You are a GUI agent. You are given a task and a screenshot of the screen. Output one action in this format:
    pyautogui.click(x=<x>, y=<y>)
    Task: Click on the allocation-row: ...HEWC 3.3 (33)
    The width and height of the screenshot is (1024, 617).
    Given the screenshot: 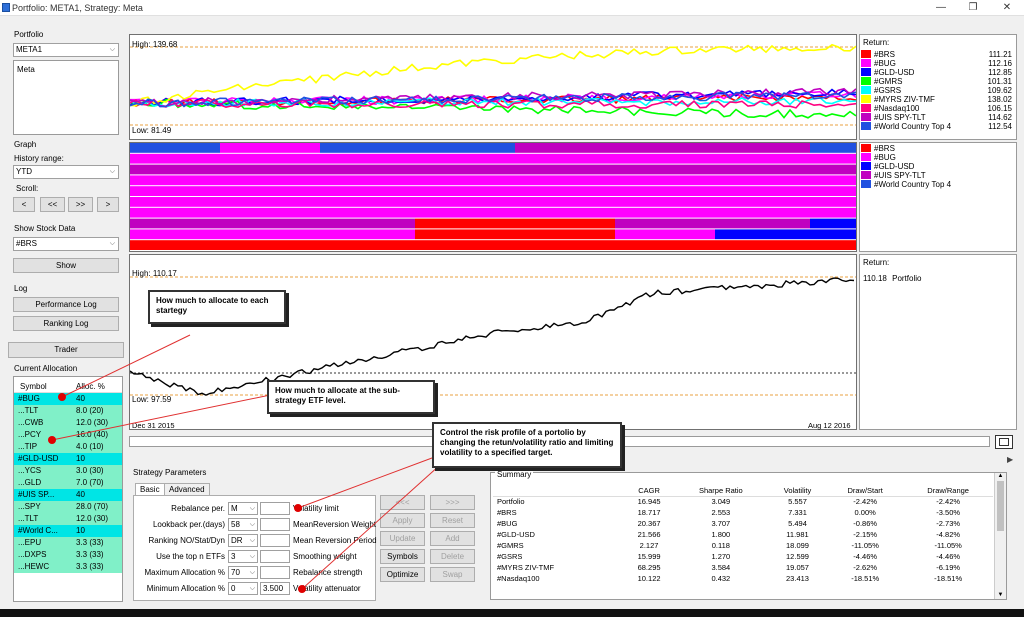 What is the action you would take?
    pyautogui.click(x=68, y=567)
    